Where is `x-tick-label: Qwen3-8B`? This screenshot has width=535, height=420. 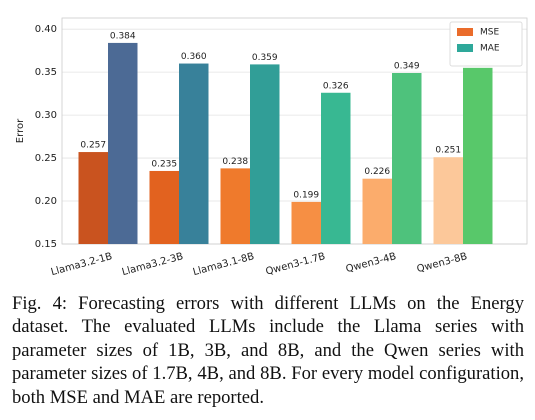 x-tick-label: Qwen3-8B is located at coordinates (442, 263).